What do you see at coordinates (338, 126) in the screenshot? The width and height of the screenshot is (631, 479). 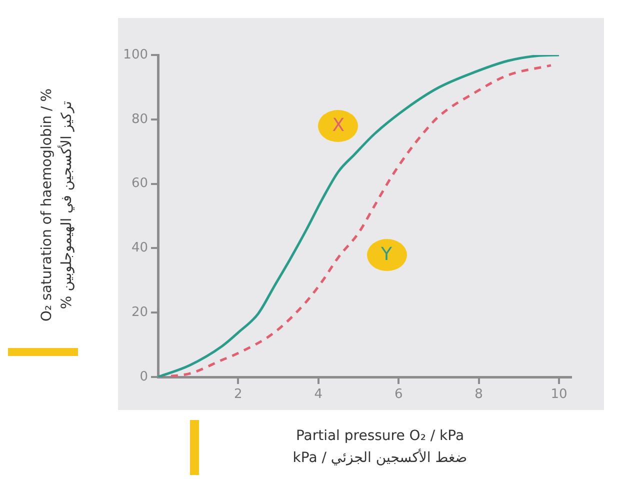 I see `annotation: X` at bounding box center [338, 126].